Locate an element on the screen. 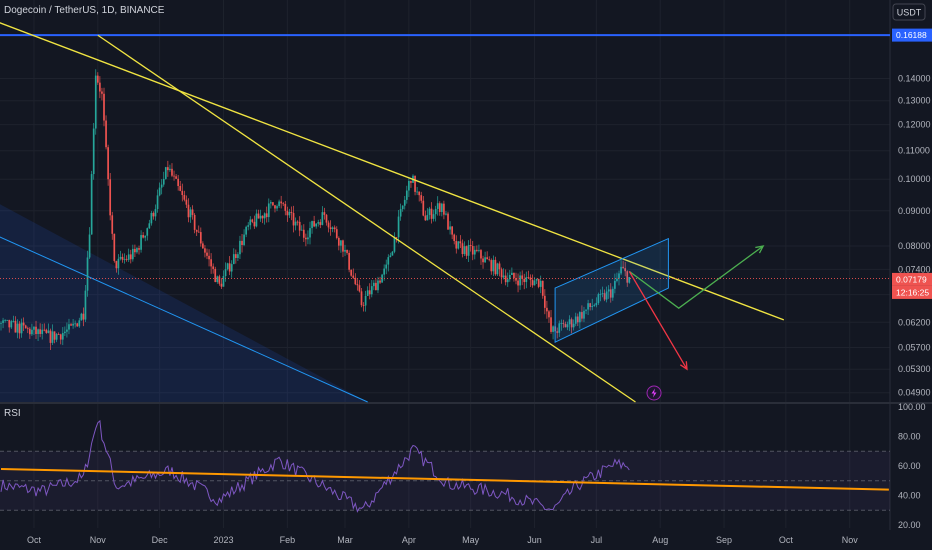 The image size is (932, 550). rsi-trendline is located at coordinates (444, 479).